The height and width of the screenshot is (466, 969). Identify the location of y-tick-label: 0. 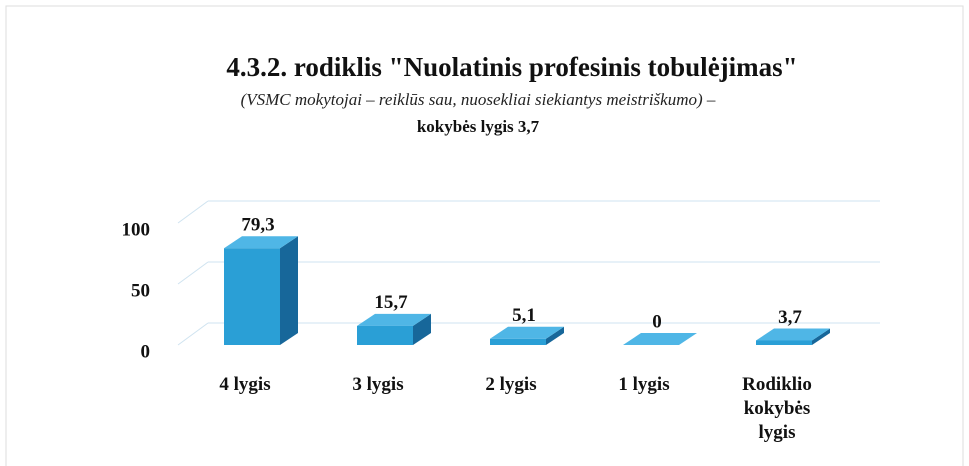
(146, 351).